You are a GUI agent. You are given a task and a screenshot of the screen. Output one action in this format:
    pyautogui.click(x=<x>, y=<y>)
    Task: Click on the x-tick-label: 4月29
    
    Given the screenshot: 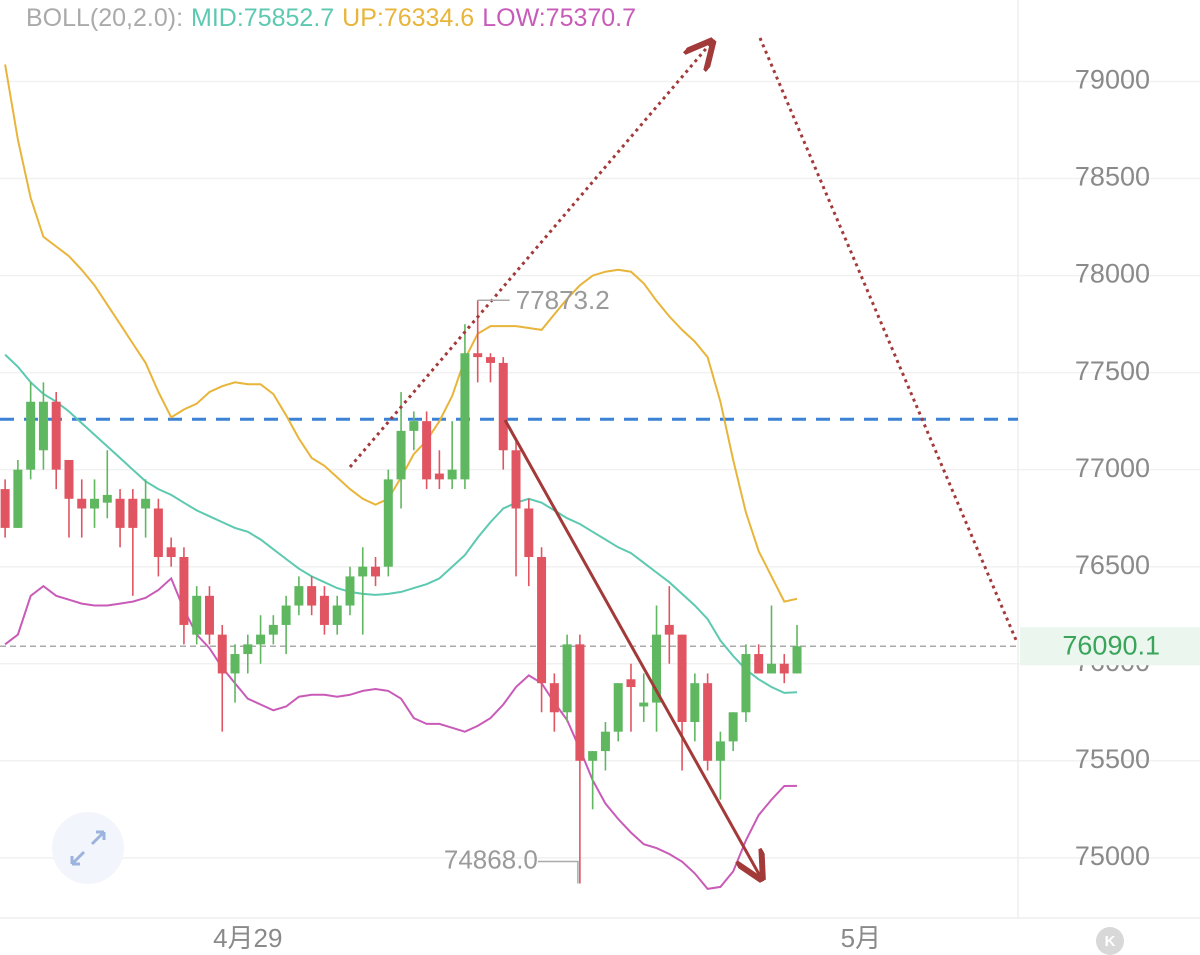 What is the action you would take?
    pyautogui.click(x=247, y=938)
    